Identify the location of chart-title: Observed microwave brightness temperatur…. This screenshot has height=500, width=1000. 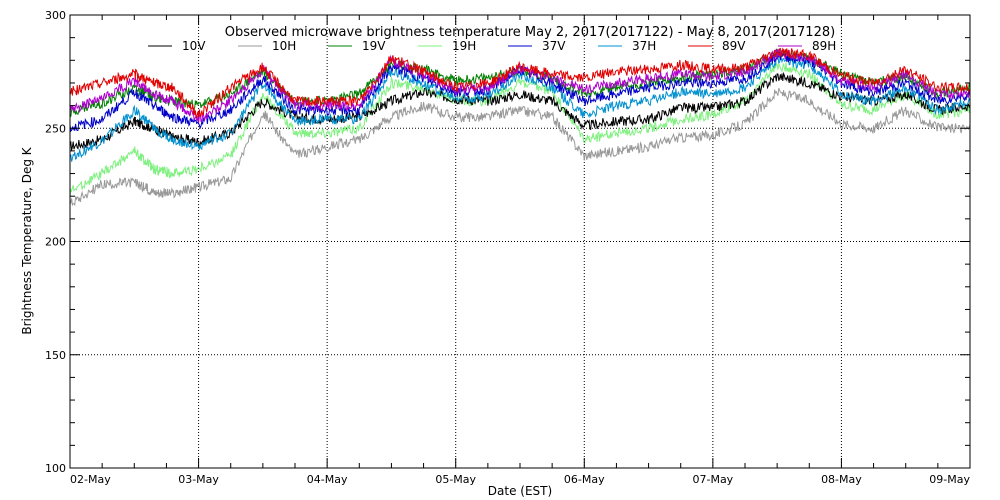
(530, 32).